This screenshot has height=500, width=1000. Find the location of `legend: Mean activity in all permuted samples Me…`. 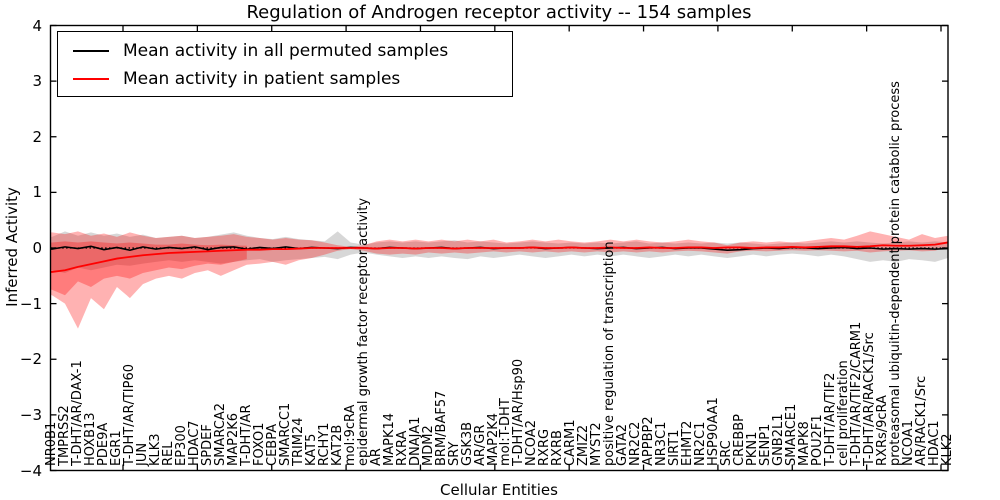

legend: Mean activity in all permuted samples Me… is located at coordinates (285, 64).